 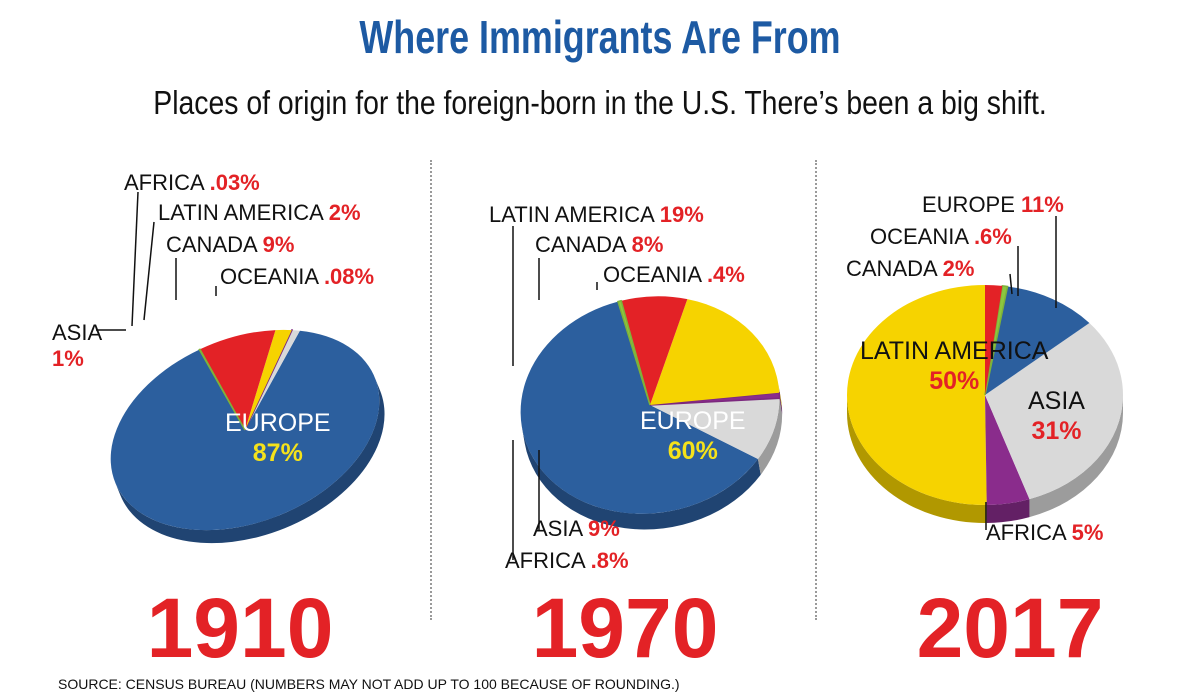 I want to click on year-2017: 2017, so click(x=1010, y=628).